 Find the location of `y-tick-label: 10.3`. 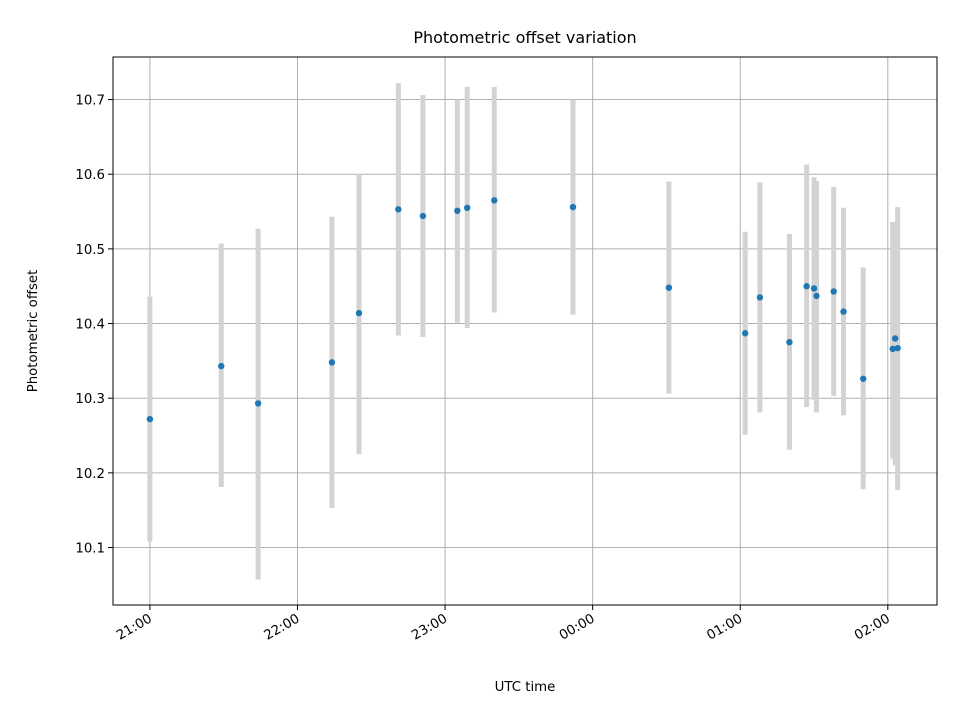

y-tick-label: 10.3 is located at coordinates (90, 399).